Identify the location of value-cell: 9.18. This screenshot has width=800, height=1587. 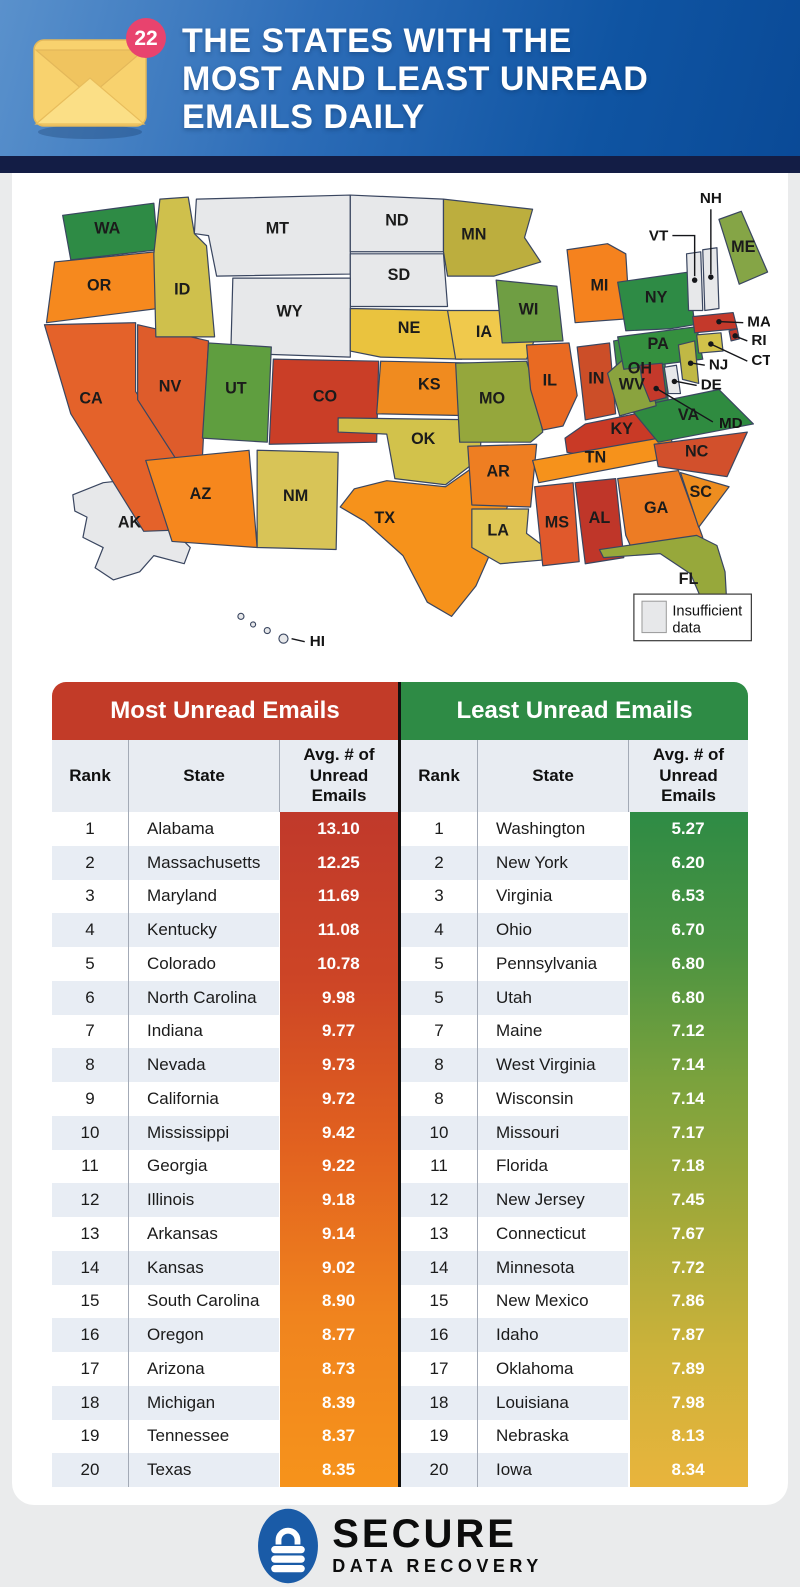
(338, 1200).